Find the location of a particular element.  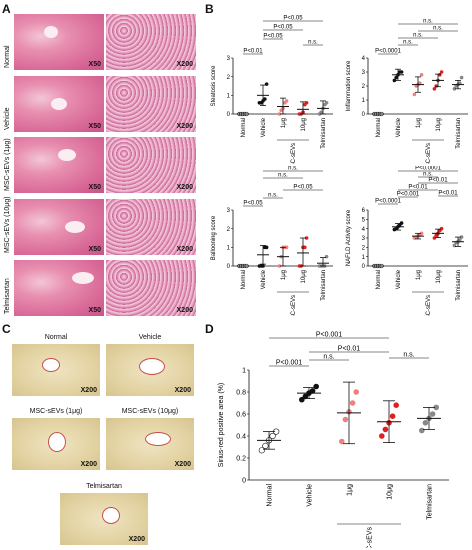

panel-letter-a: A is located at coordinates (6, 9).